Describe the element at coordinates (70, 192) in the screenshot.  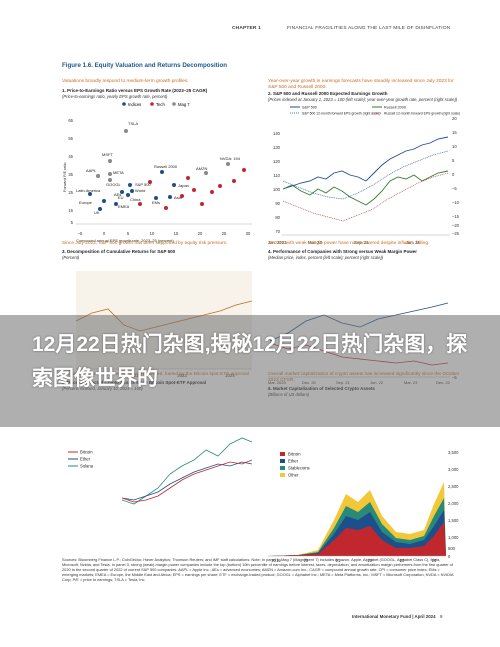
I see `p1-ytick-25: 25` at that location.